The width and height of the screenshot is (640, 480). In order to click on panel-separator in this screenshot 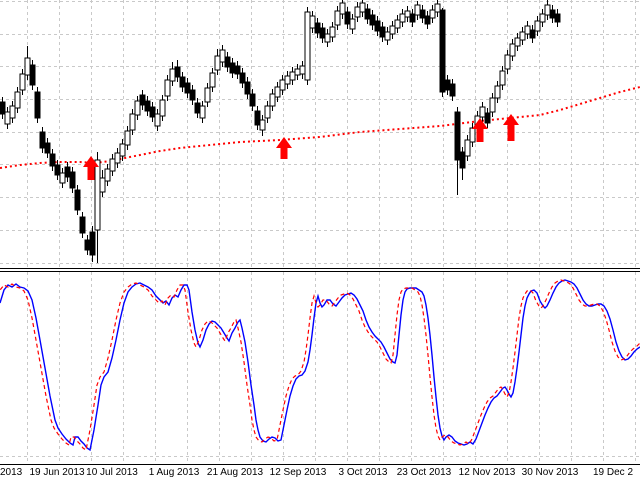, I will do `click(320, 270)`.